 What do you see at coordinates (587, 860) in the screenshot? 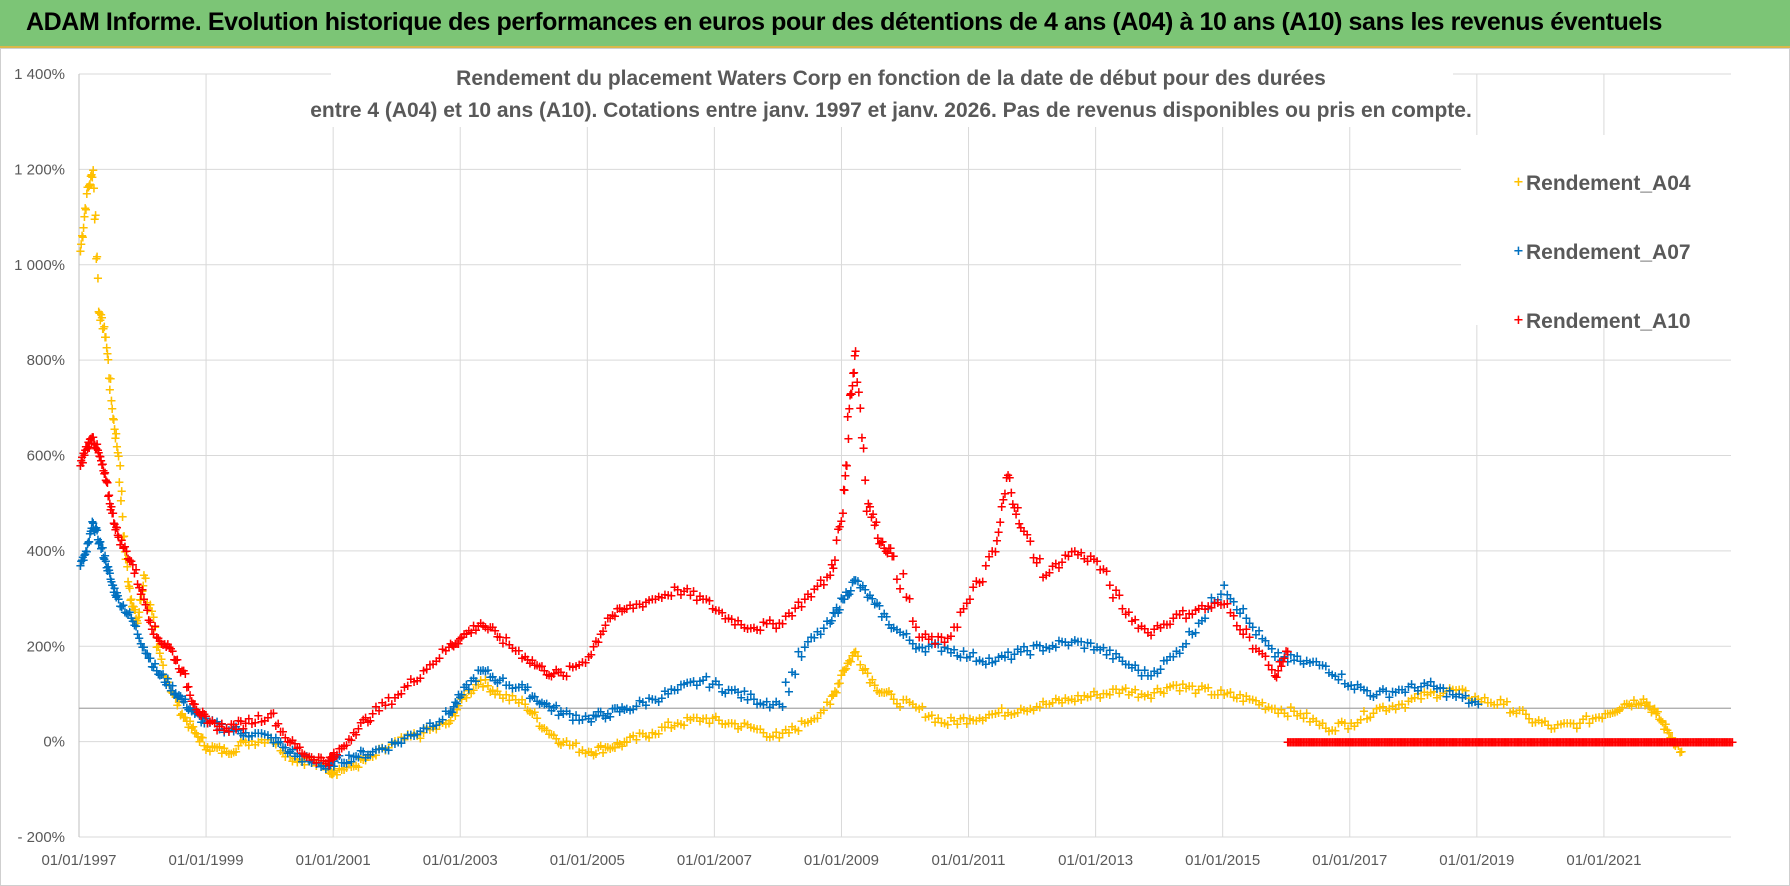
I see `x-tick-label: 01/01/2005` at bounding box center [587, 860].